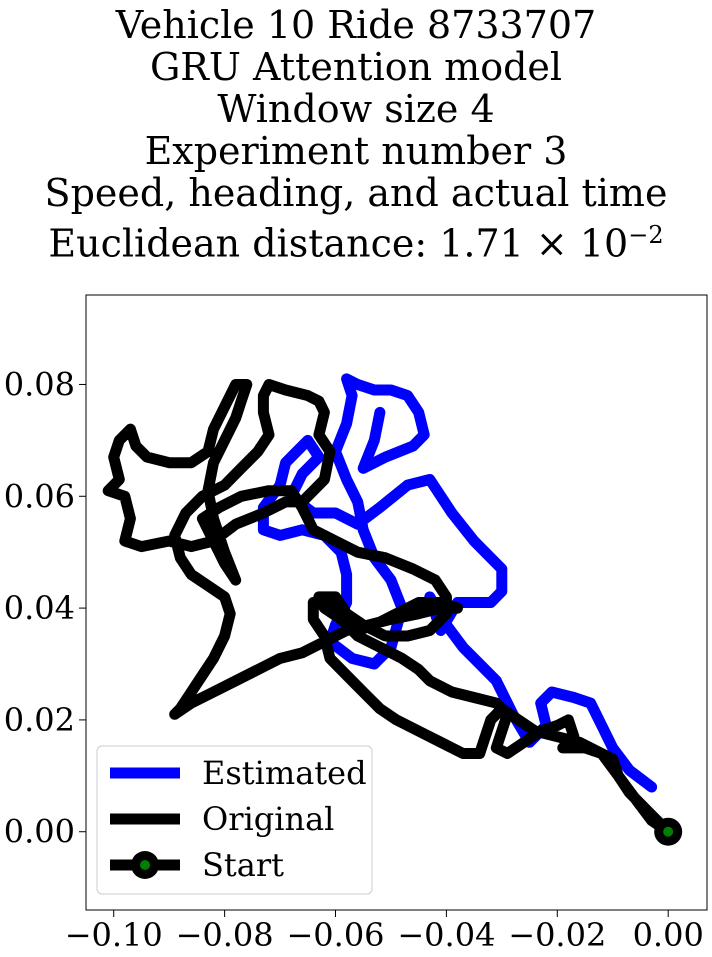 The height and width of the screenshot is (957, 712). I want to click on title-line-3: Window size 4, so click(356, 109).